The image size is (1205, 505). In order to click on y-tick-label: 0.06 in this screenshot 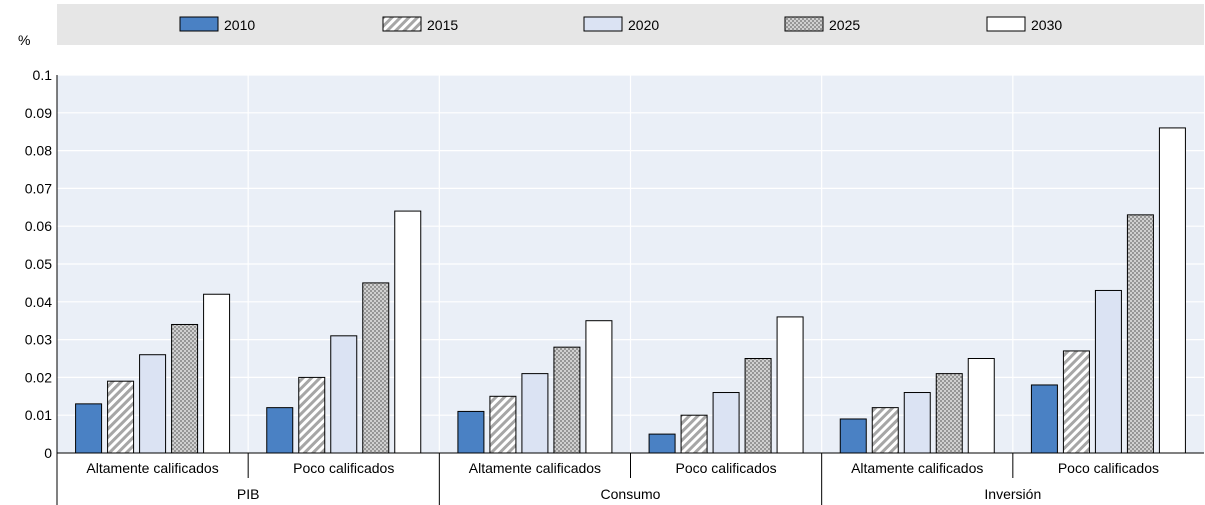, I will do `click(38, 226)`.